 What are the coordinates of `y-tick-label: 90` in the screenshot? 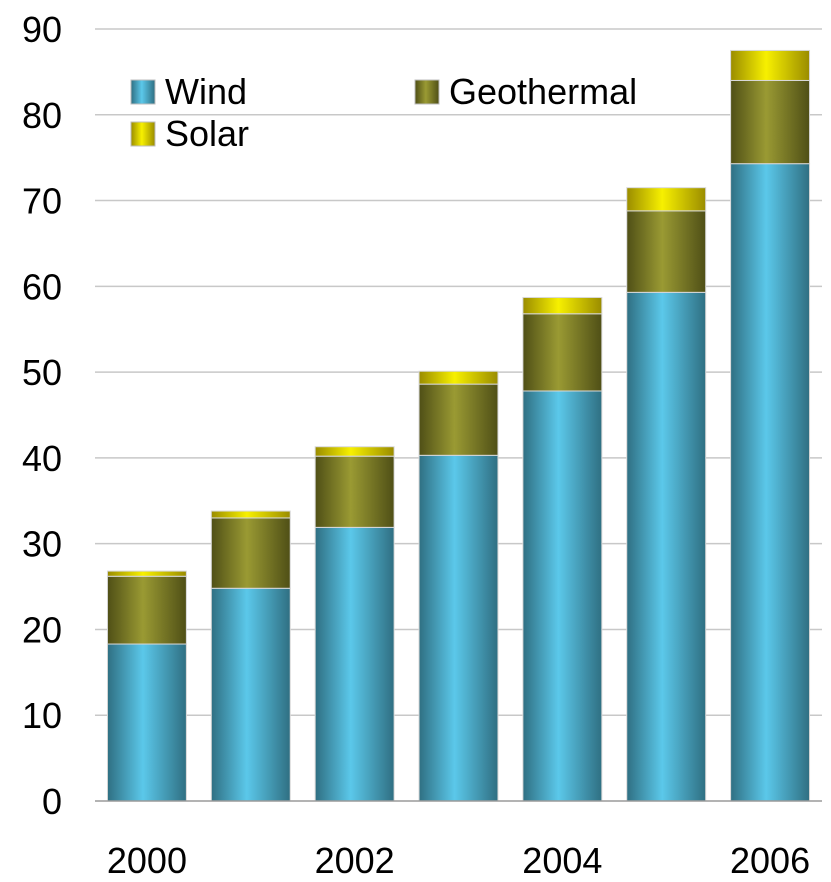 It's located at (42, 29).